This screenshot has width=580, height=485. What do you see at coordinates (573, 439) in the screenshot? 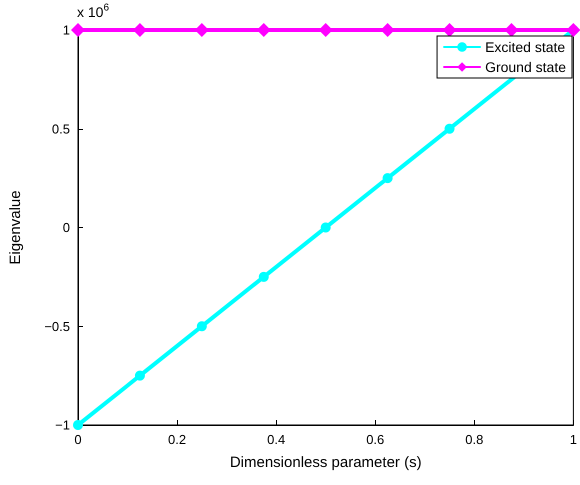
I see `x-tick-label: 1` at bounding box center [573, 439].